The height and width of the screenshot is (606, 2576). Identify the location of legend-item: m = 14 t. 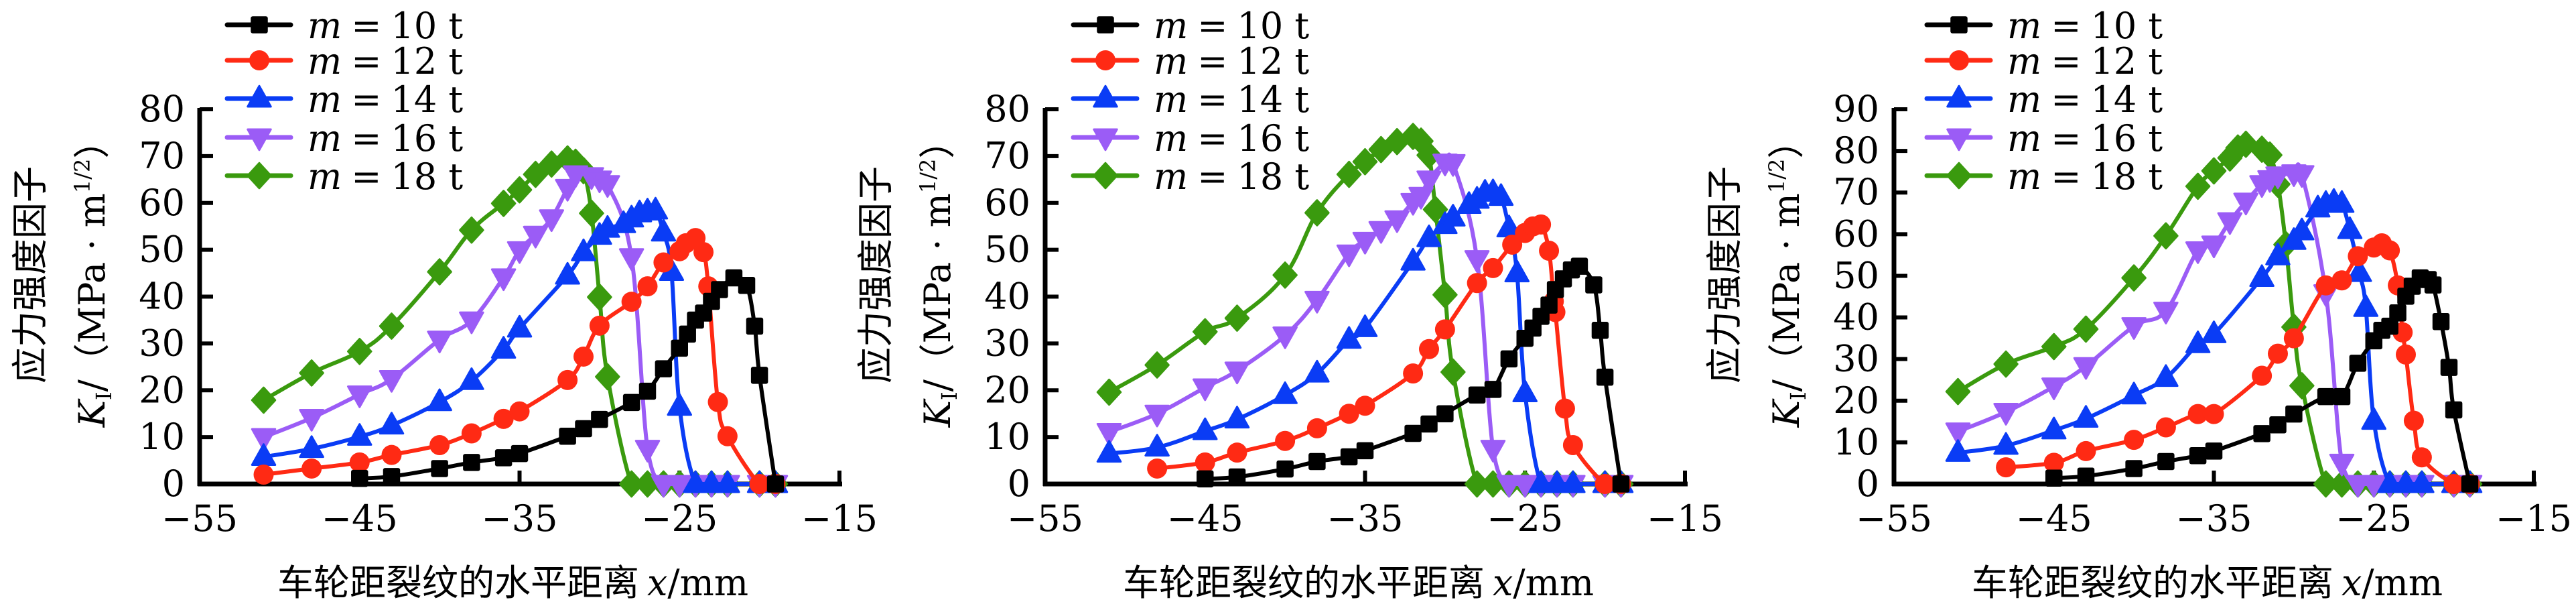
(344, 99).